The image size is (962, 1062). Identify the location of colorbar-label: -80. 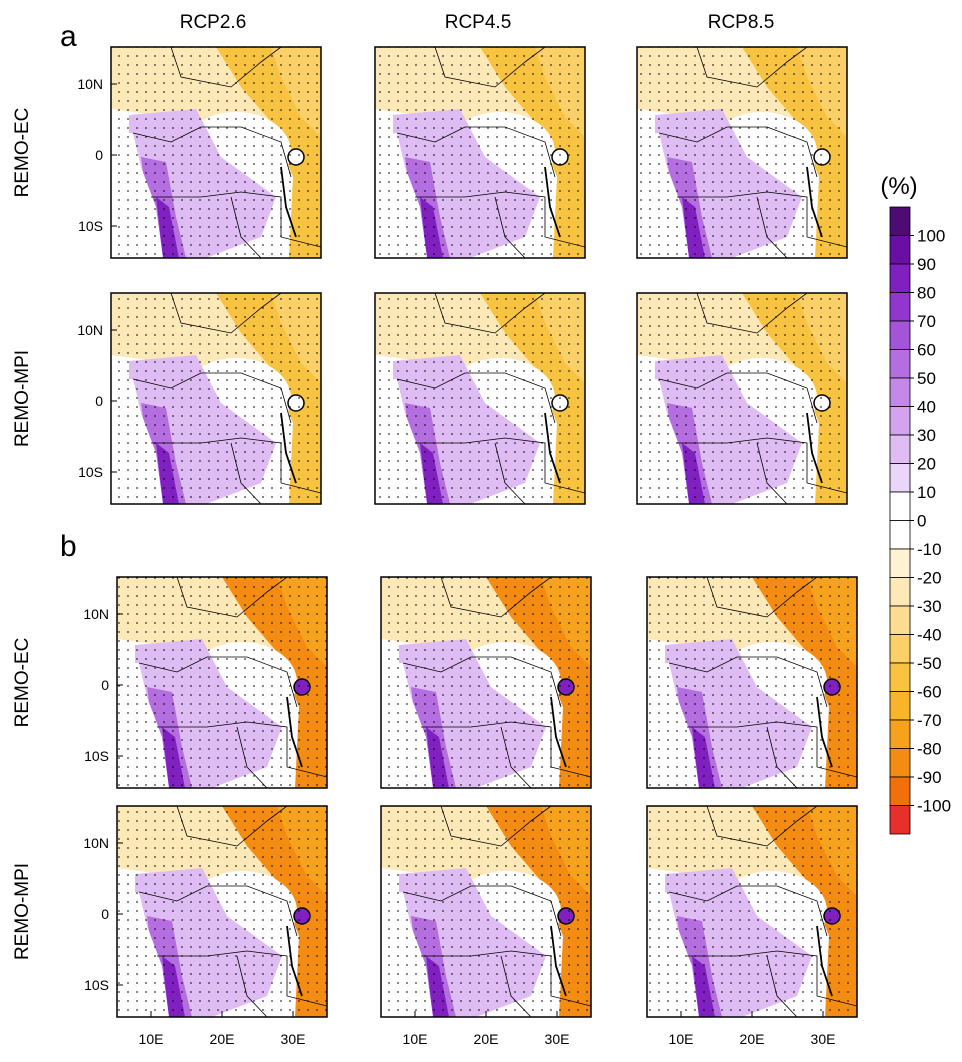
(929, 749).